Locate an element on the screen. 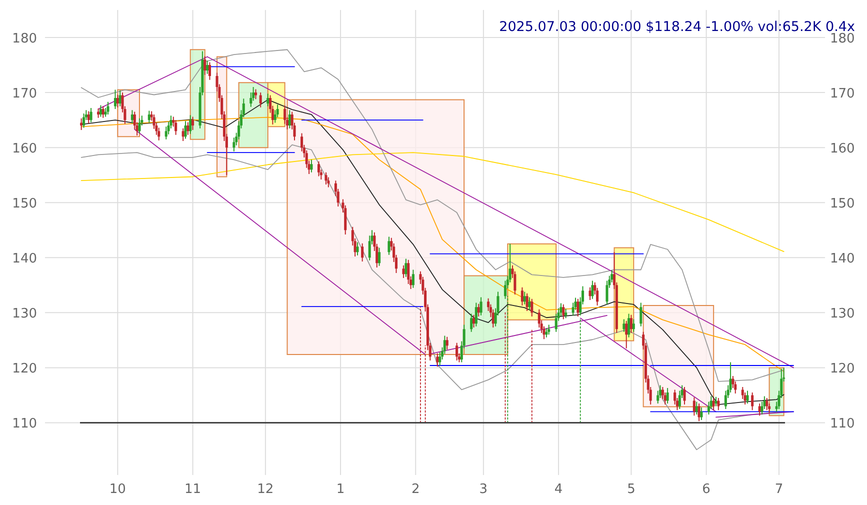 The height and width of the screenshot is (505, 867). y2-tick-label: 160 is located at coordinates (842, 149).